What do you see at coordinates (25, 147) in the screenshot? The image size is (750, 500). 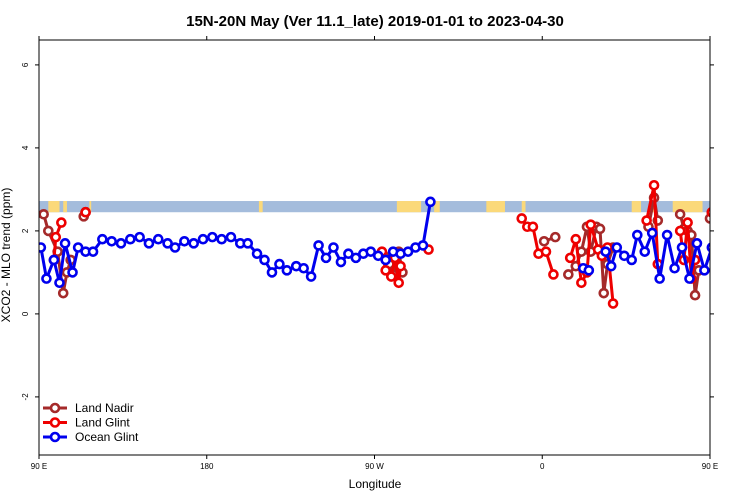 I see `y-tick-label: 4` at bounding box center [25, 147].